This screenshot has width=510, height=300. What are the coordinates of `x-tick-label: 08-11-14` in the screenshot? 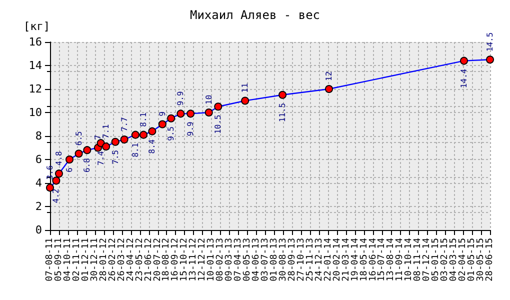 It's located at (418, 260).